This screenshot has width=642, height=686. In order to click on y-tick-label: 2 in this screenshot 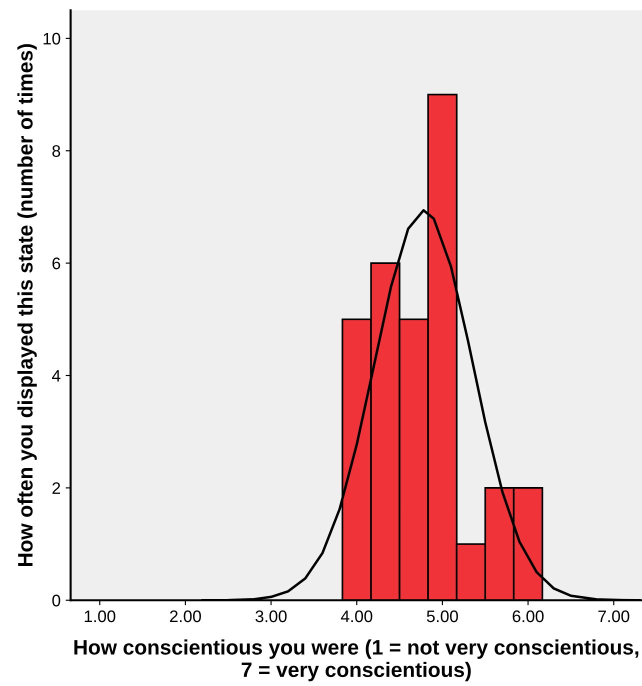, I will do `click(56, 488)`.